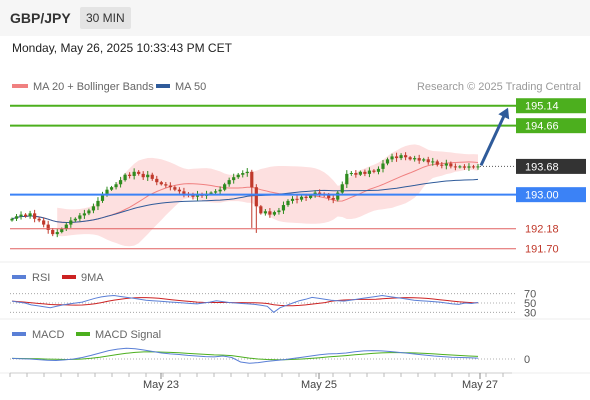 The height and width of the screenshot is (400, 590). What do you see at coordinates (530, 295) in the screenshot?
I see `rsi-tick-70: 70` at bounding box center [530, 295].